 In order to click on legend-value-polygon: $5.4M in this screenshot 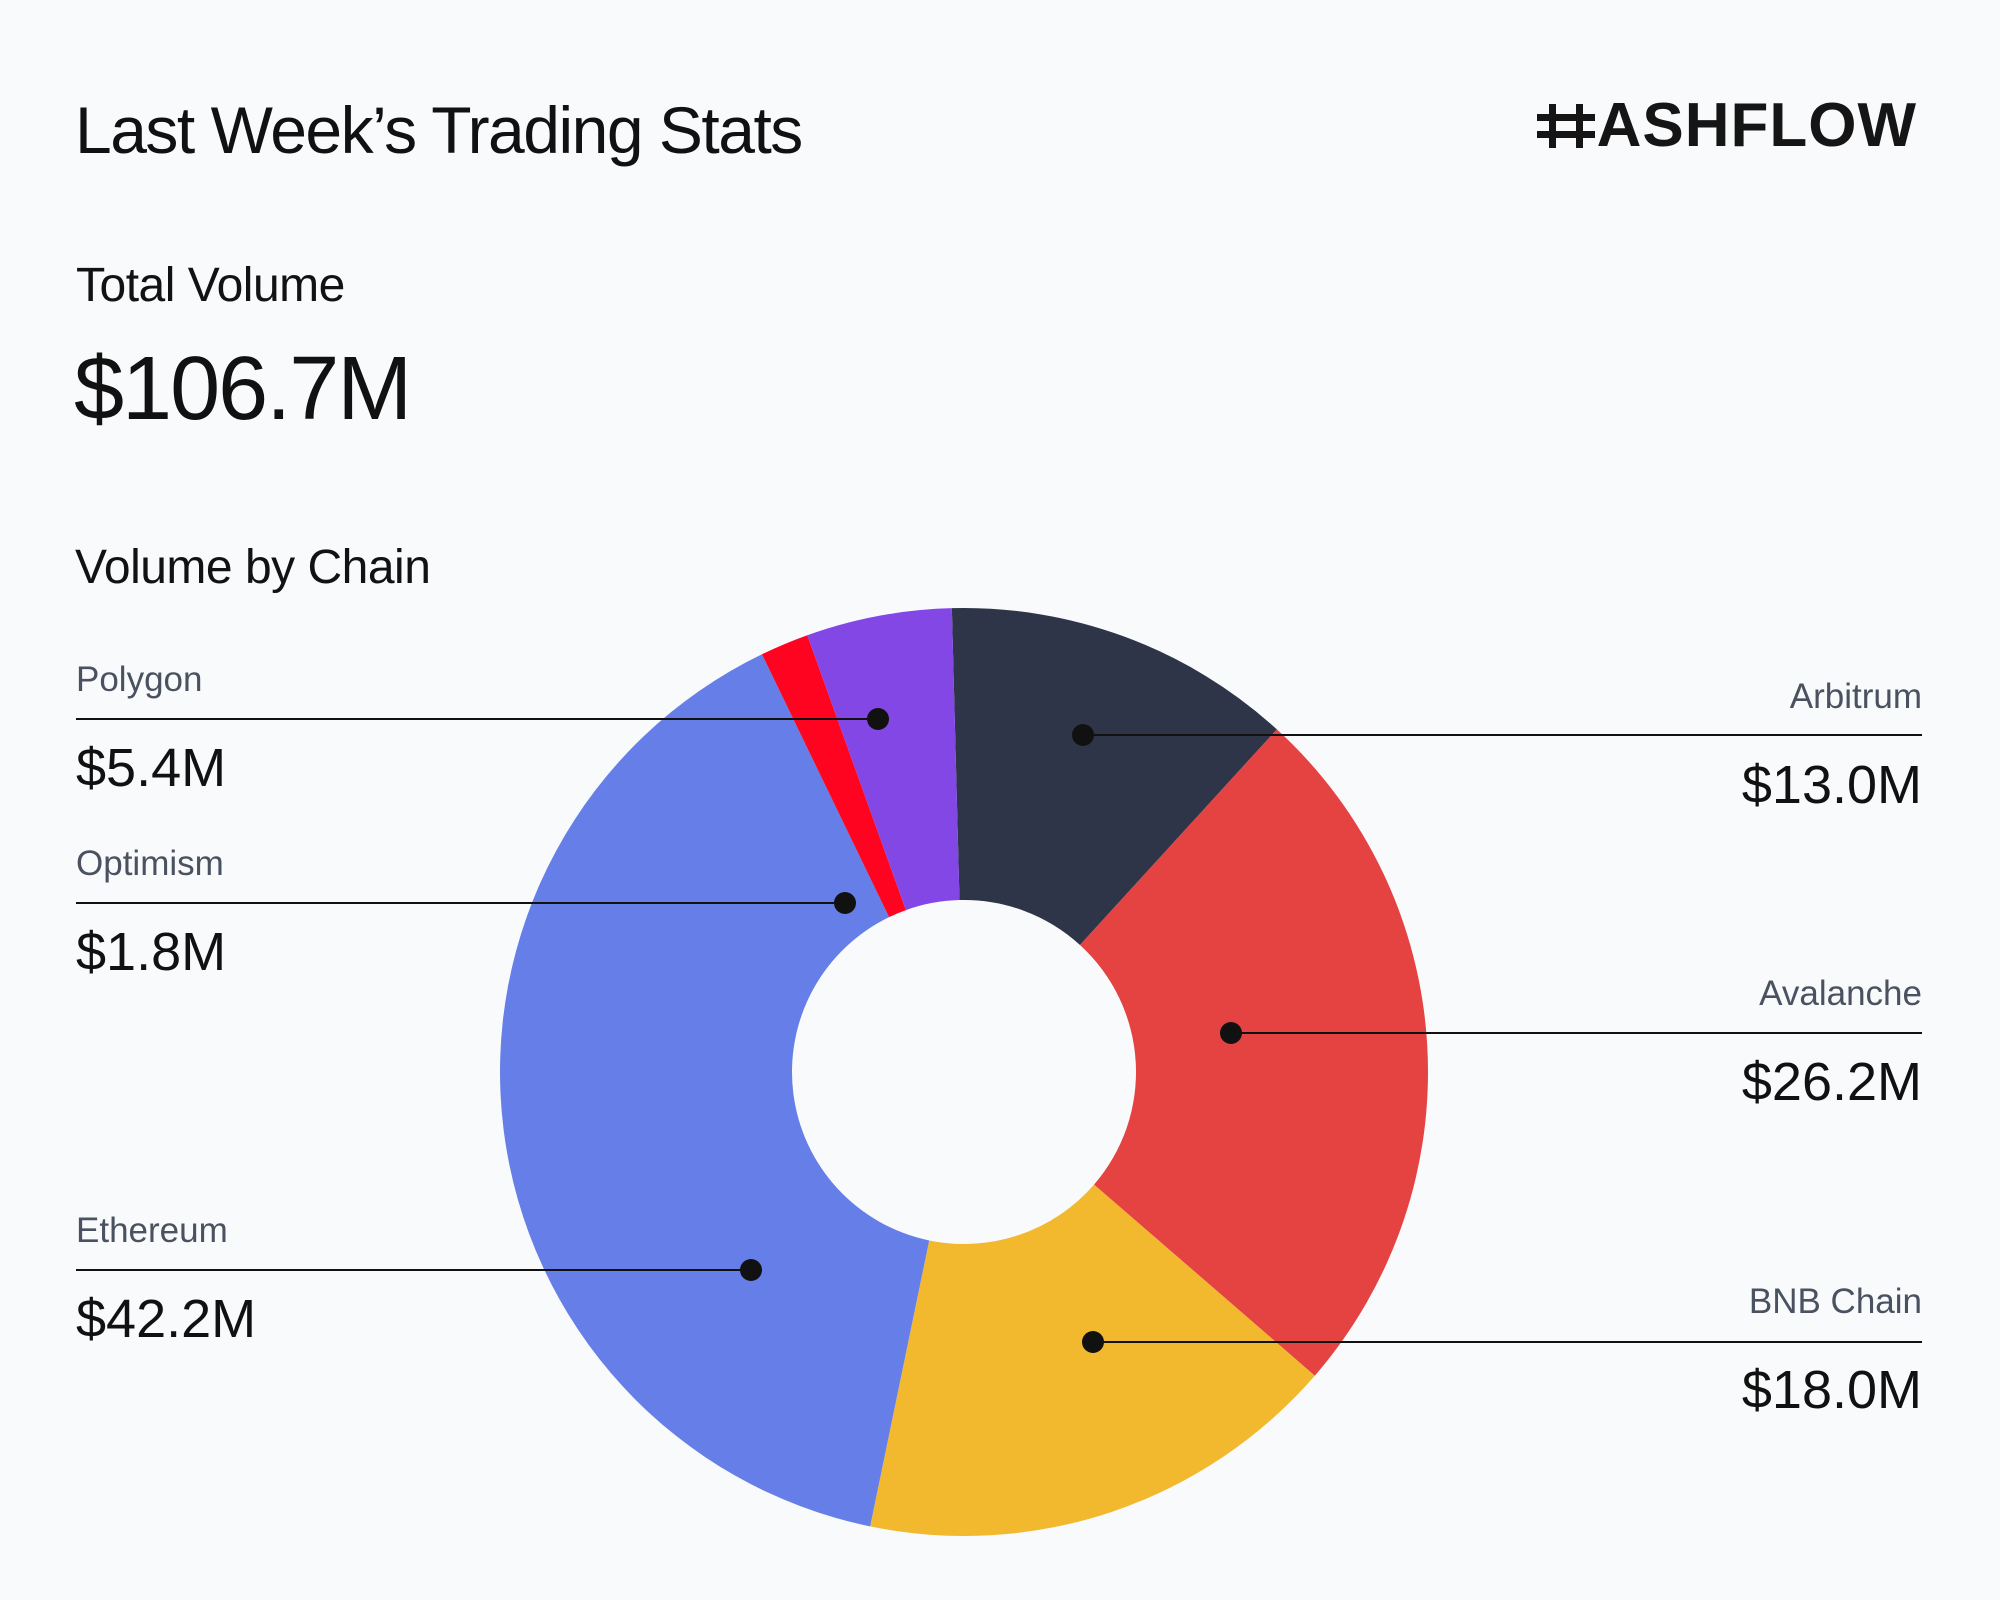, I will do `click(151, 768)`.